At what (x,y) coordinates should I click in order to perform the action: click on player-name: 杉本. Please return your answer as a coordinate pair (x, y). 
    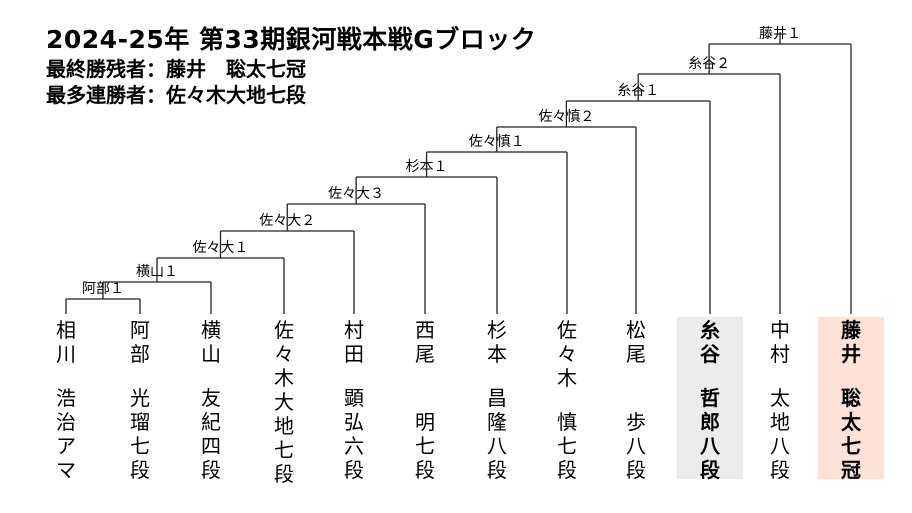
    Looking at the image, I should click on (497, 342).